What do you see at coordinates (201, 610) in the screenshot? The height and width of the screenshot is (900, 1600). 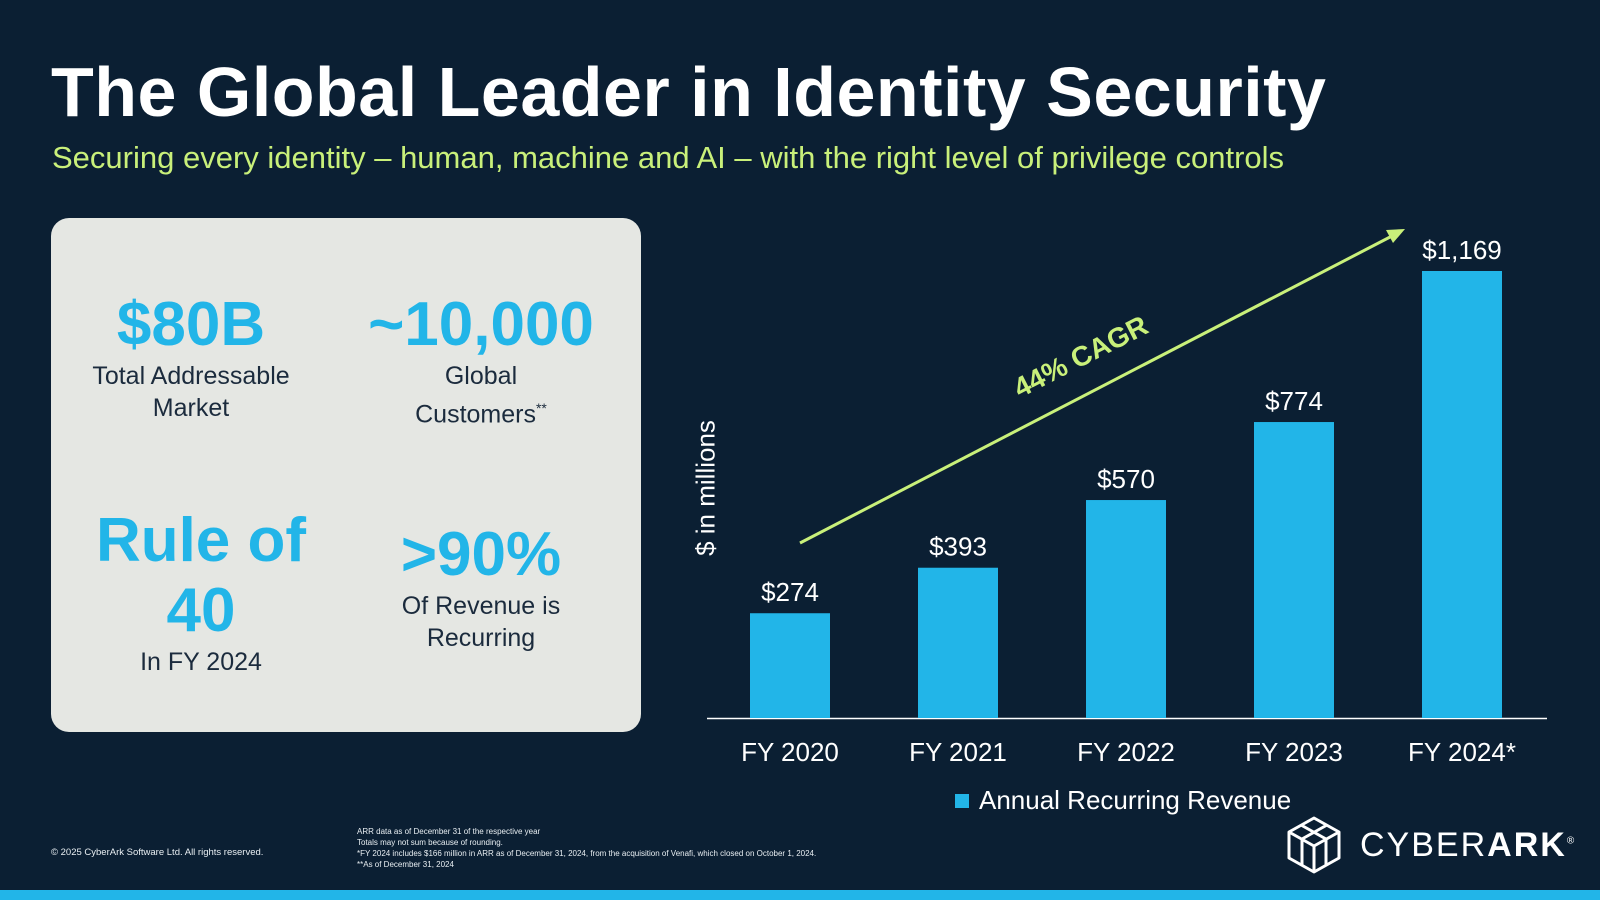 I see `stat-rule-value-line2: 40` at bounding box center [201, 610].